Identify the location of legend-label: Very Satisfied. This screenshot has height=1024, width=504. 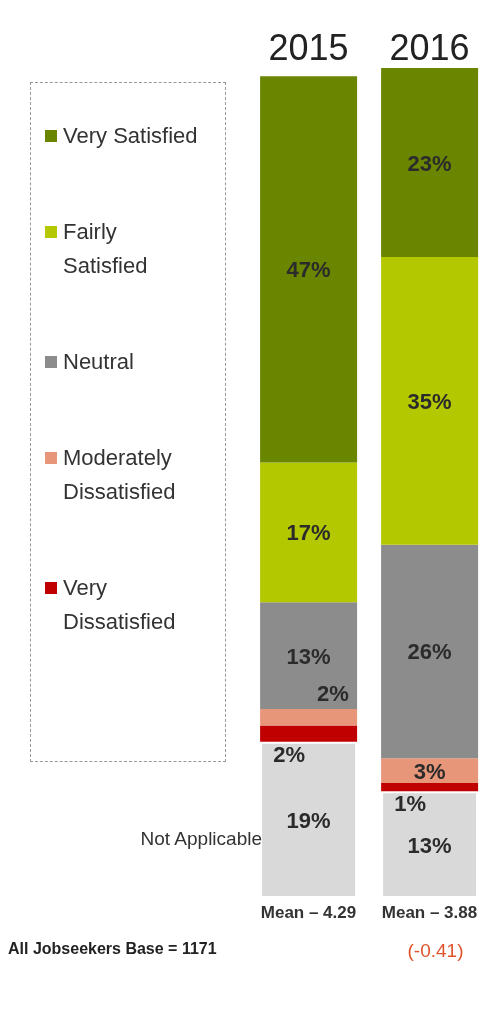
(131, 136).